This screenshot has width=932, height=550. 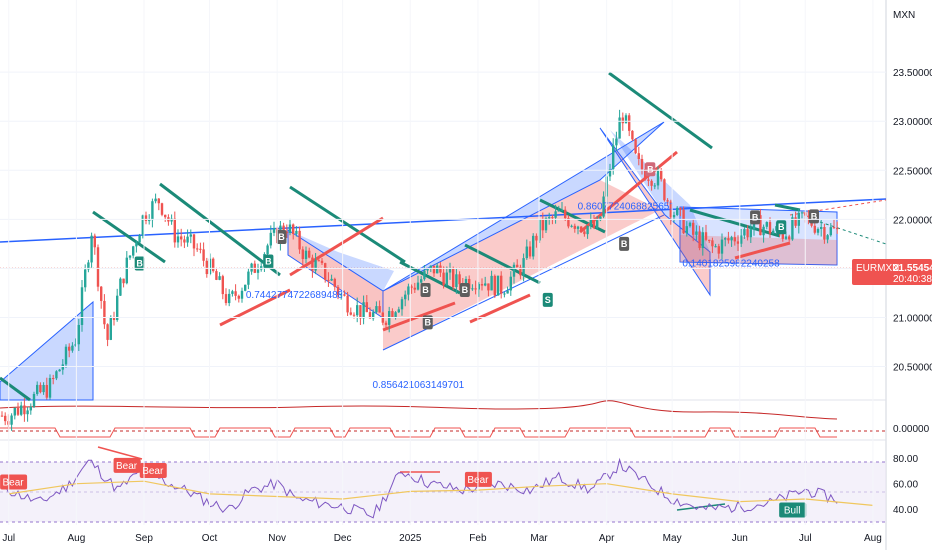 I want to click on y-tick-label: 23.00000, so click(x=912, y=122).